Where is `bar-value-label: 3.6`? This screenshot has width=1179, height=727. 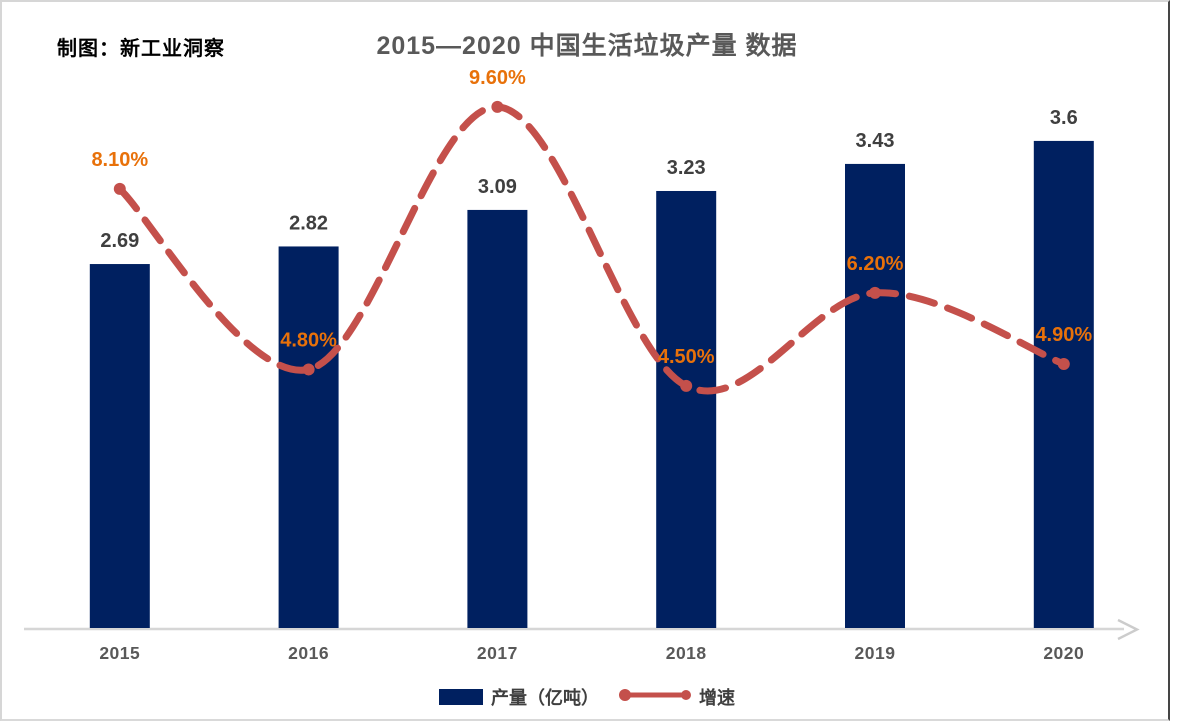 bar-value-label: 3.6 is located at coordinates (1064, 118).